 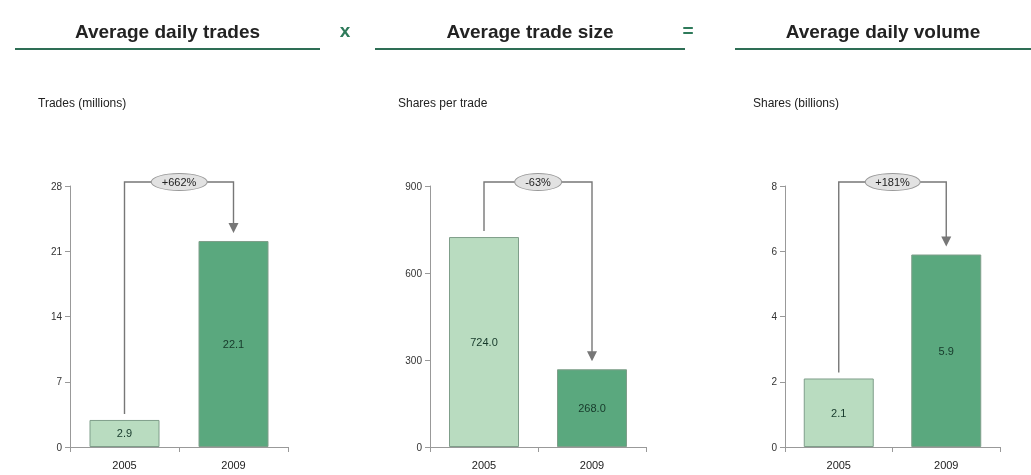 What do you see at coordinates (774, 186) in the screenshot?
I see `y-tick-label: 8` at bounding box center [774, 186].